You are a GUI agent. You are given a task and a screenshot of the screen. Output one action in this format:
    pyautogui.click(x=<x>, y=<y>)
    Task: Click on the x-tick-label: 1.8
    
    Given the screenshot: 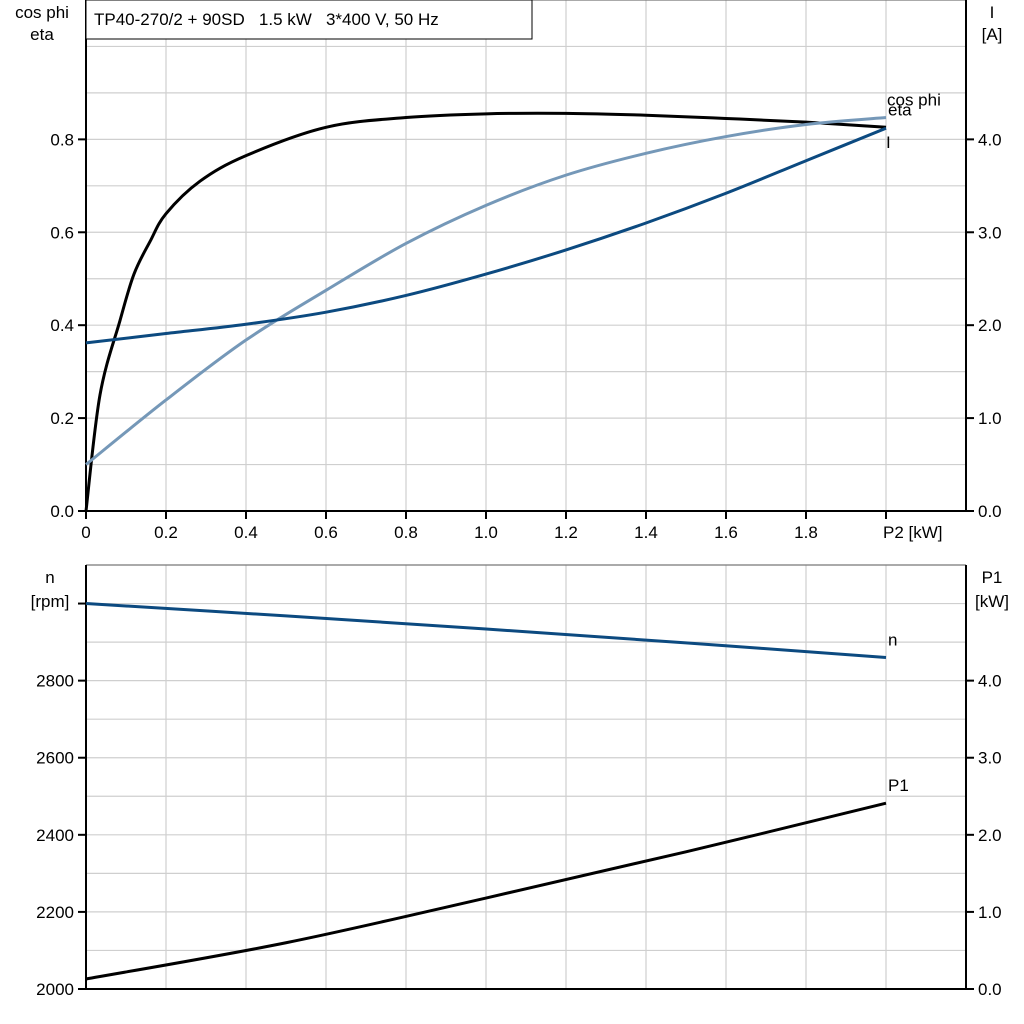 What is the action you would take?
    pyautogui.click(x=806, y=532)
    